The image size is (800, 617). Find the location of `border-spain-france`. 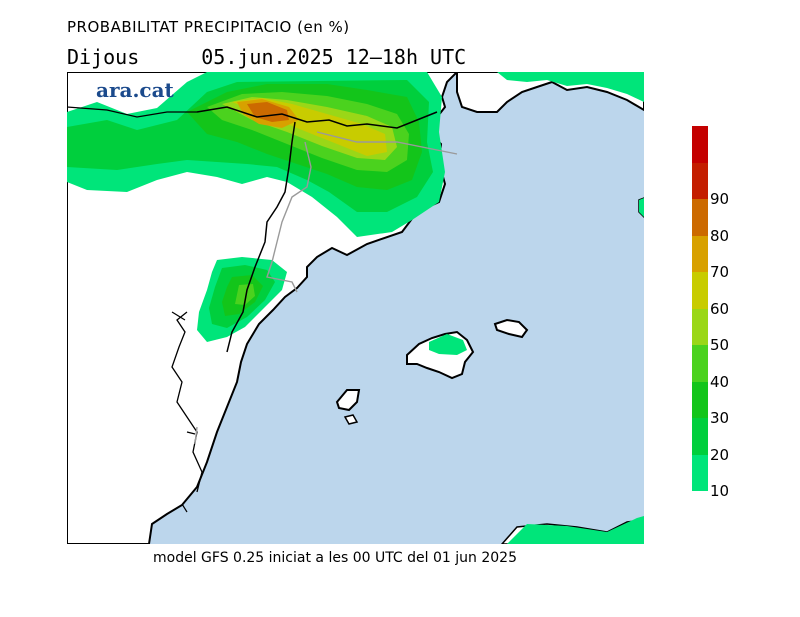

border-spain-france is located at coordinates (317, 117).